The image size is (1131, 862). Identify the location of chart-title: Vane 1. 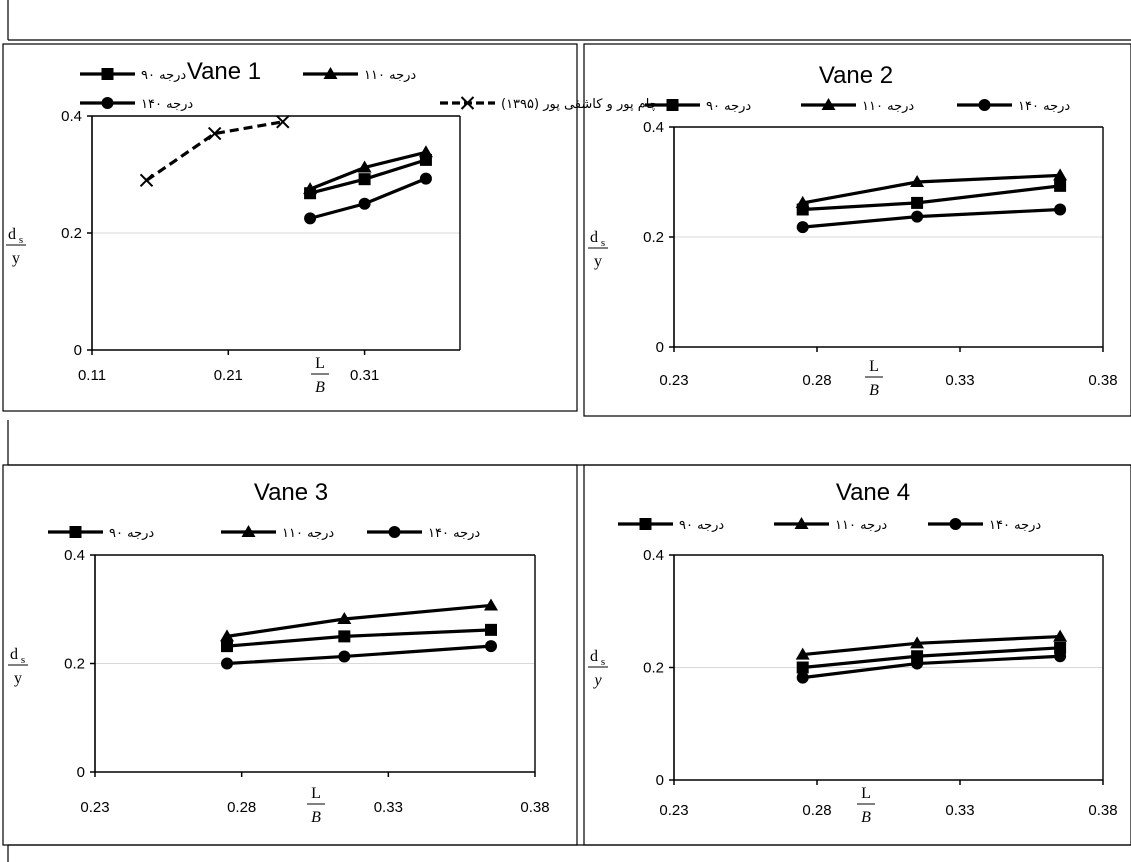
(224, 71).